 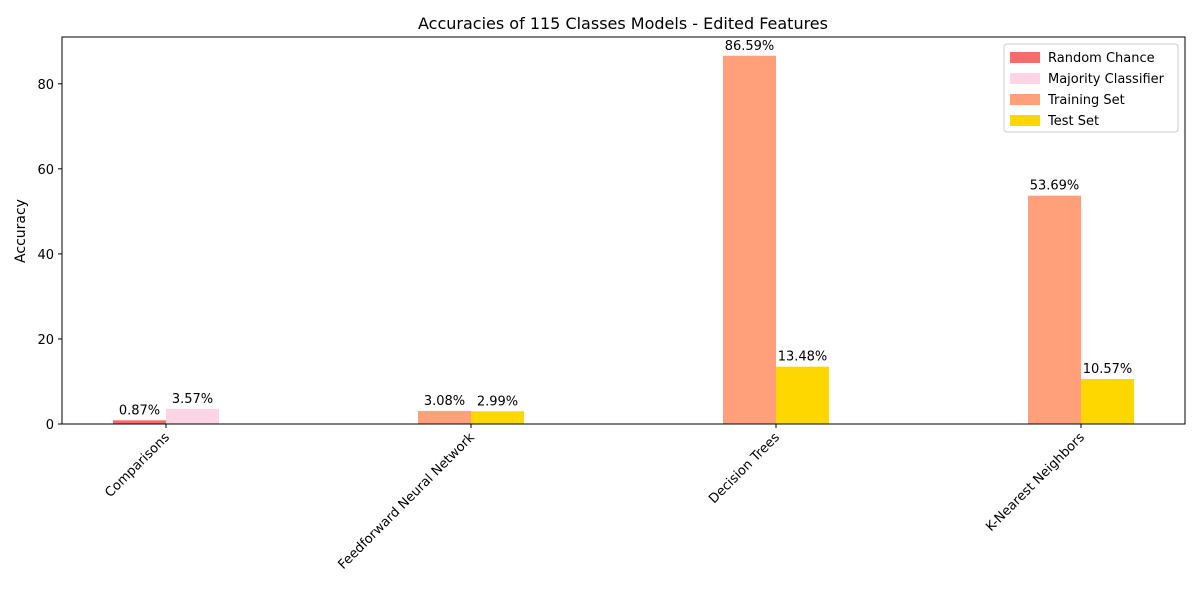 I want to click on bar-data-label: 3.08%, so click(x=444, y=401).